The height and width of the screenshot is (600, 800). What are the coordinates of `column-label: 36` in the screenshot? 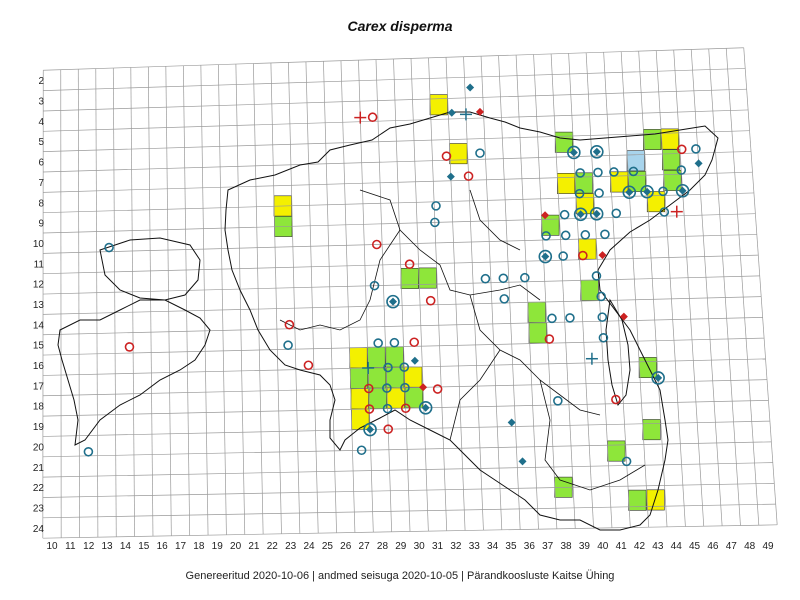 It's located at (530, 546).